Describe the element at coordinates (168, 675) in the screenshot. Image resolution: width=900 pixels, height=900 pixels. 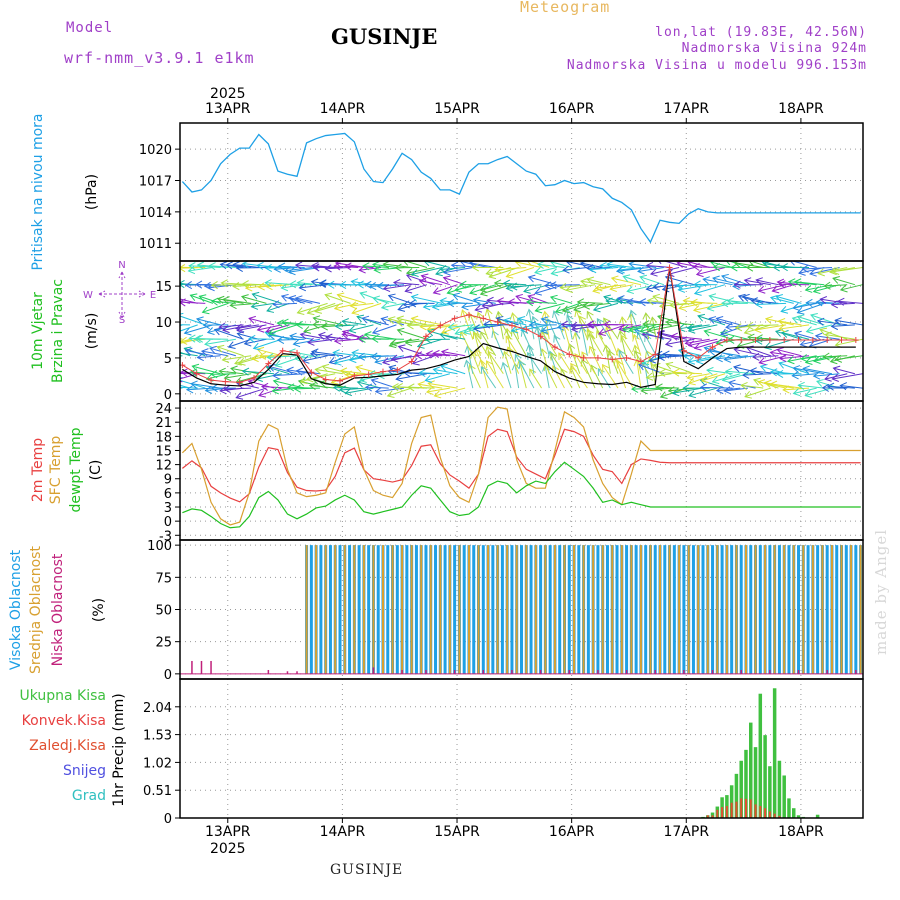
I see `y-tick-label: 0` at that location.